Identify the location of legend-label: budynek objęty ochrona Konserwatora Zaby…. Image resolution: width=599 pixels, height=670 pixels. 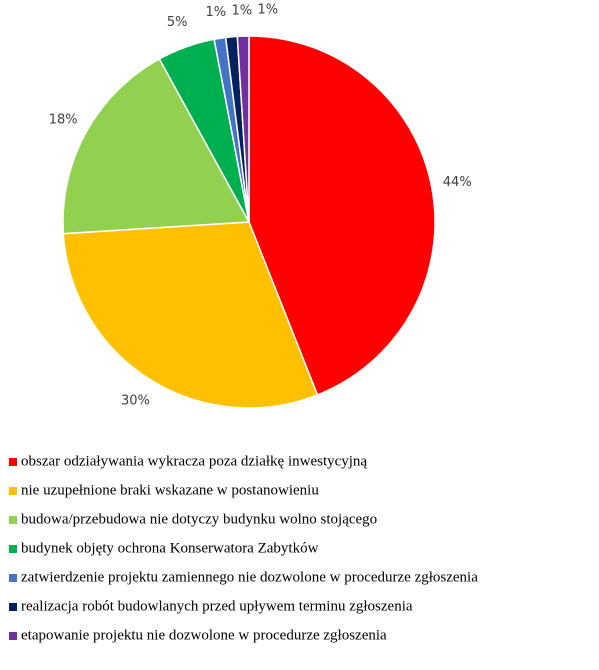
(170, 548).